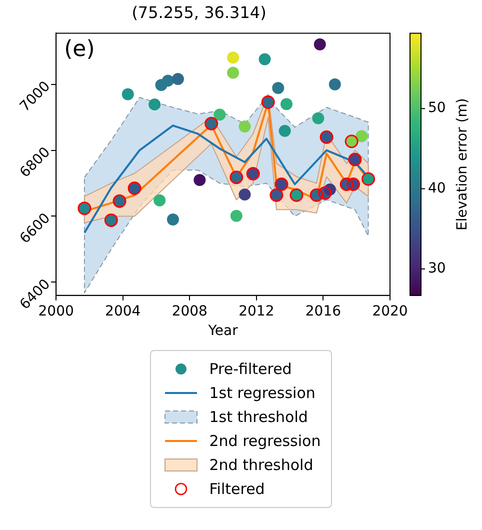 This screenshot has height=530, width=482. What do you see at coordinates (250, 369) in the screenshot?
I see `legend-label: Pre-filtered` at bounding box center [250, 369].